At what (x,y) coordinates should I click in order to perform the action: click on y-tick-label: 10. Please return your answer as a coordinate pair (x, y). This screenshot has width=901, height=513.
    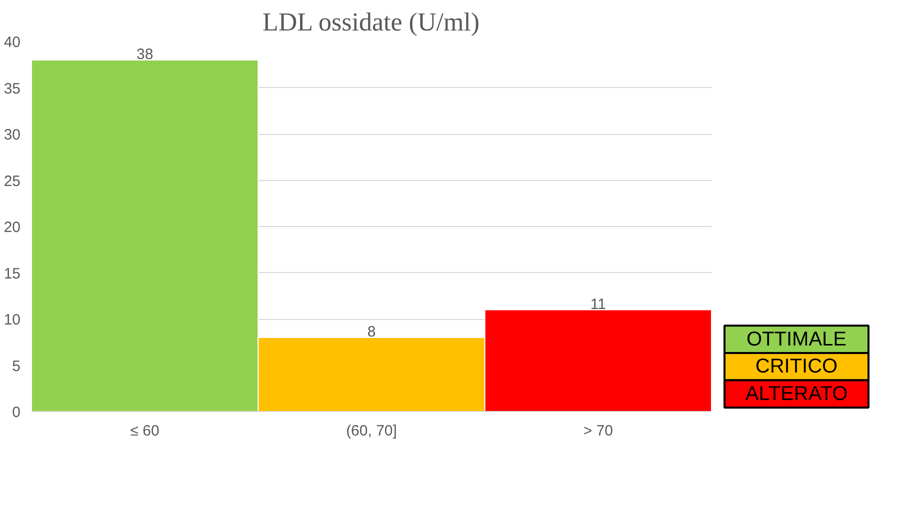
    Looking at the image, I should click on (12, 320).